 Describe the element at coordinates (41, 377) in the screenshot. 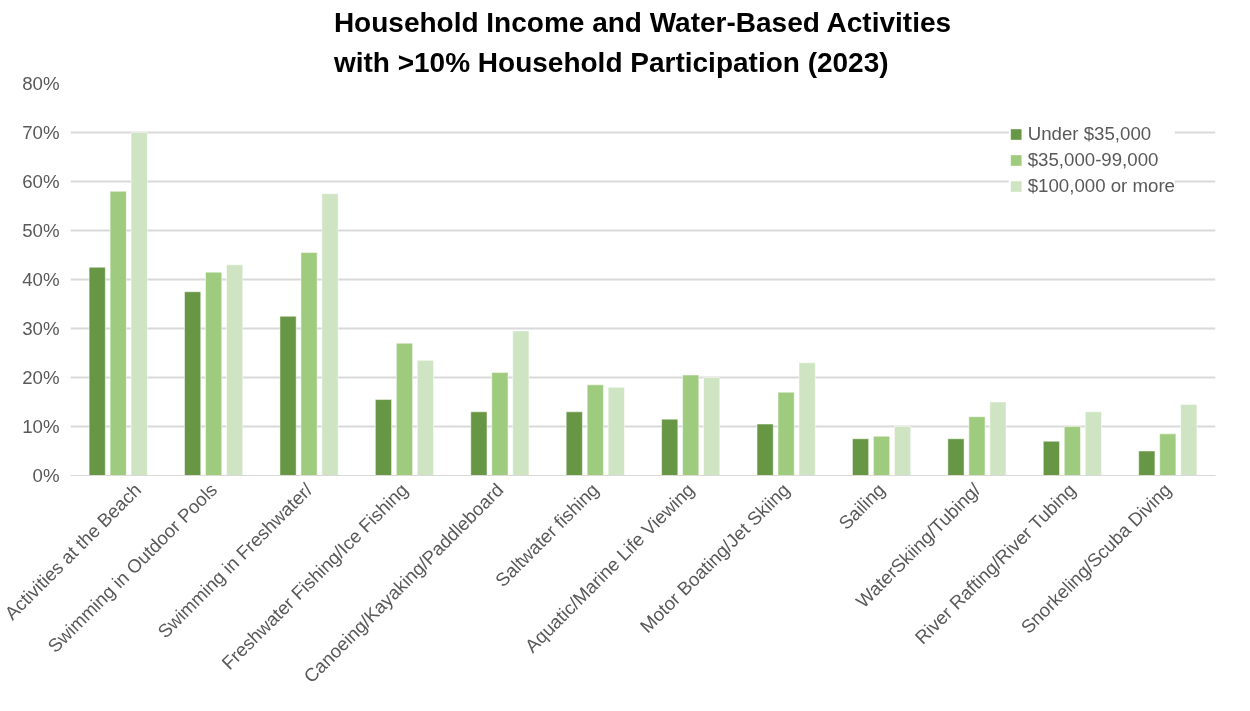

I see `y-tick-label: 20%` at that location.